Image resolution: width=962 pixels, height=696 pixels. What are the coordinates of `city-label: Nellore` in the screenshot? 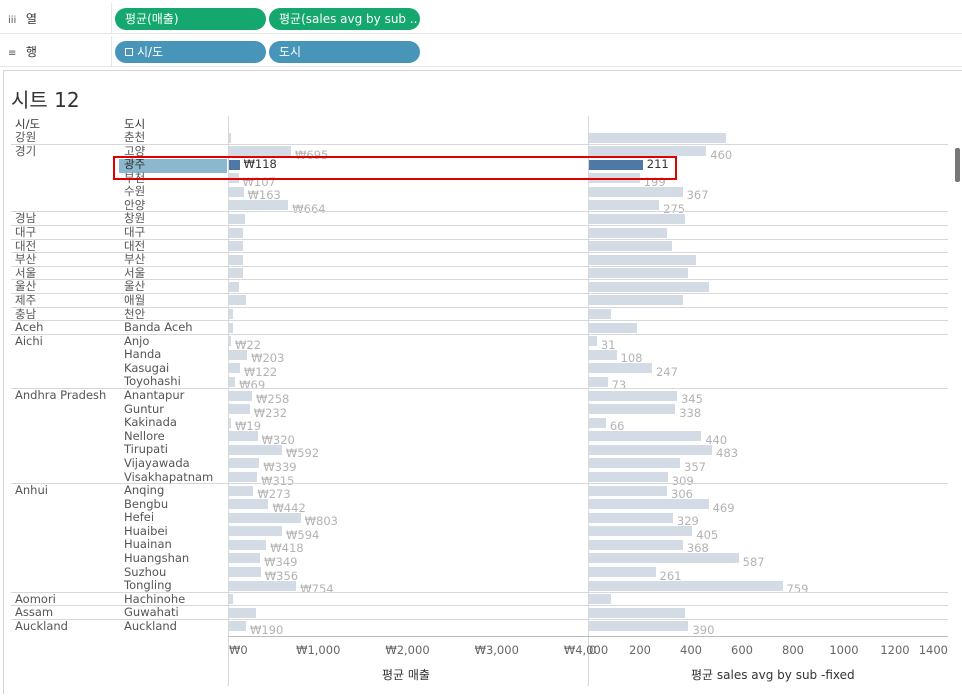 It's located at (144, 435).